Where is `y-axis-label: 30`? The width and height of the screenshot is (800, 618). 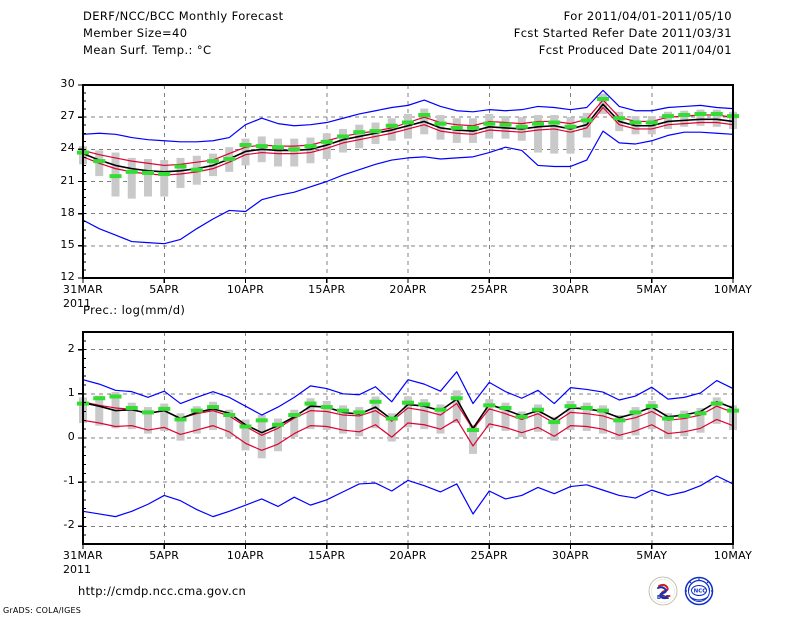 y-axis-label: 30 is located at coordinates (67, 83).